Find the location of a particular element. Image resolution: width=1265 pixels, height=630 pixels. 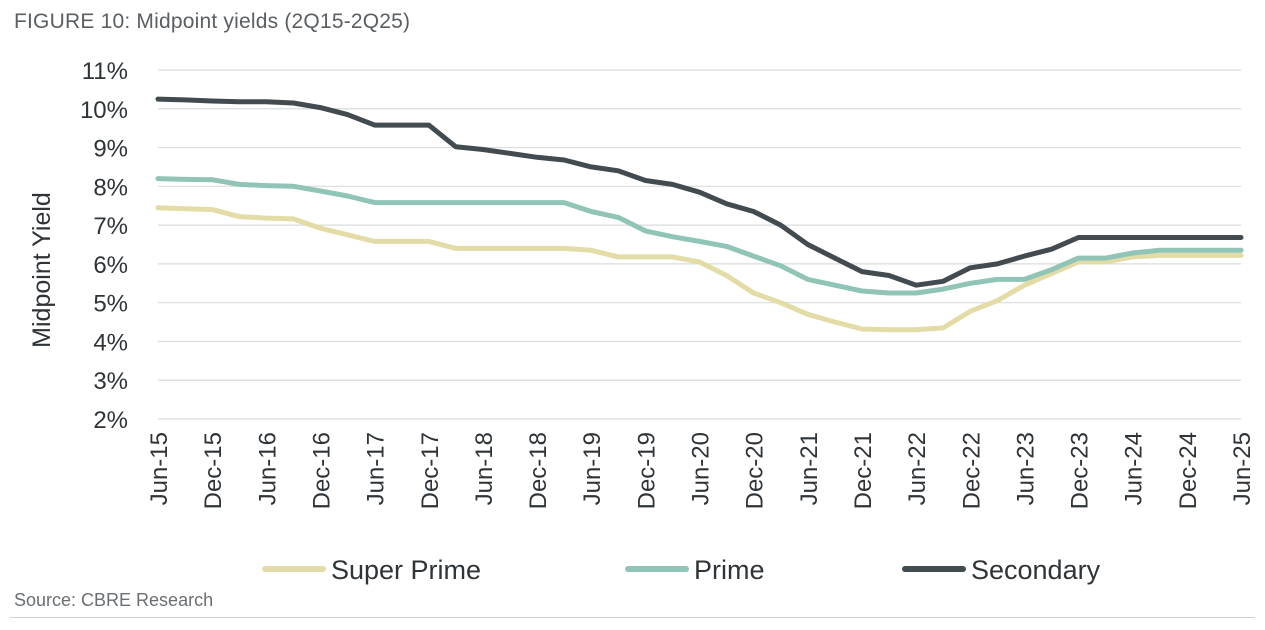

source-note: Source: CBRE Research is located at coordinates (114, 600).